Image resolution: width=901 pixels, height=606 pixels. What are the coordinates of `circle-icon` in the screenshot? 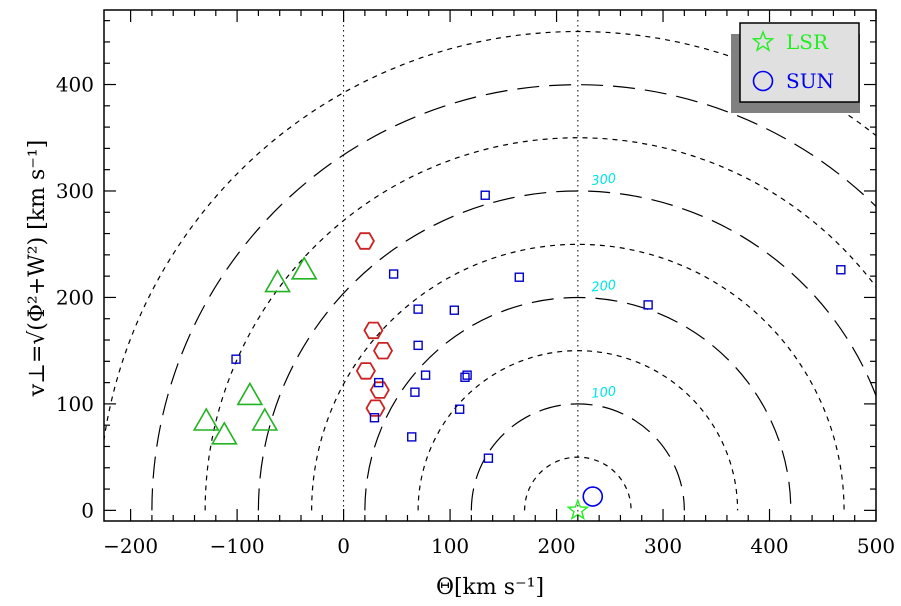 It's located at (763, 81).